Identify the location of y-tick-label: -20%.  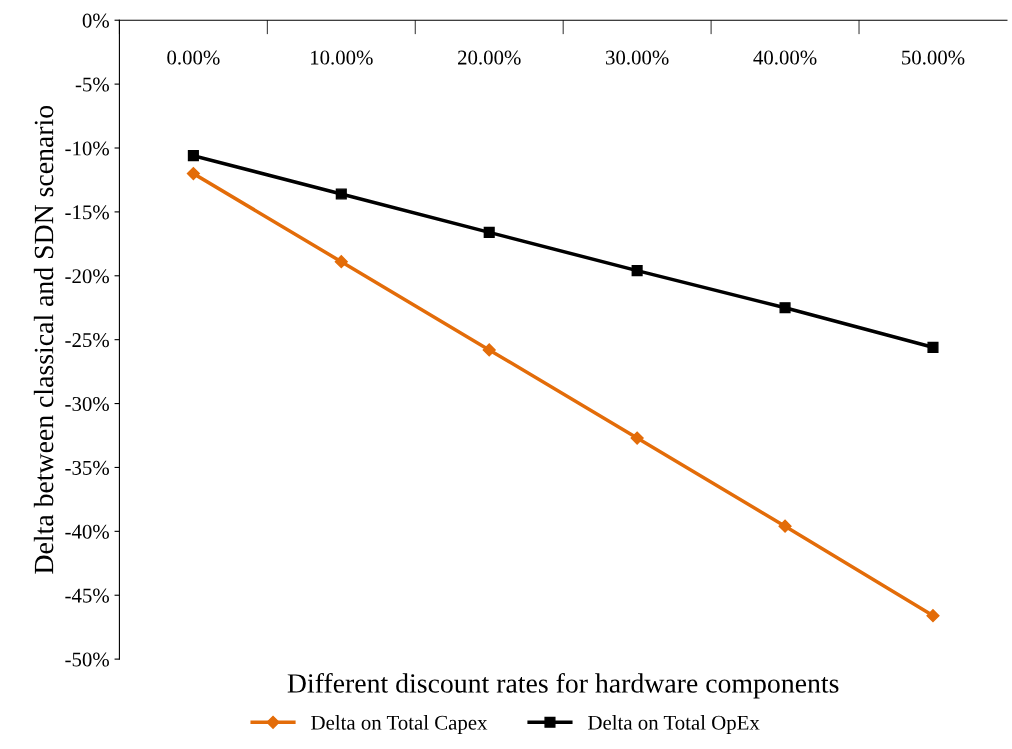
(87, 276).